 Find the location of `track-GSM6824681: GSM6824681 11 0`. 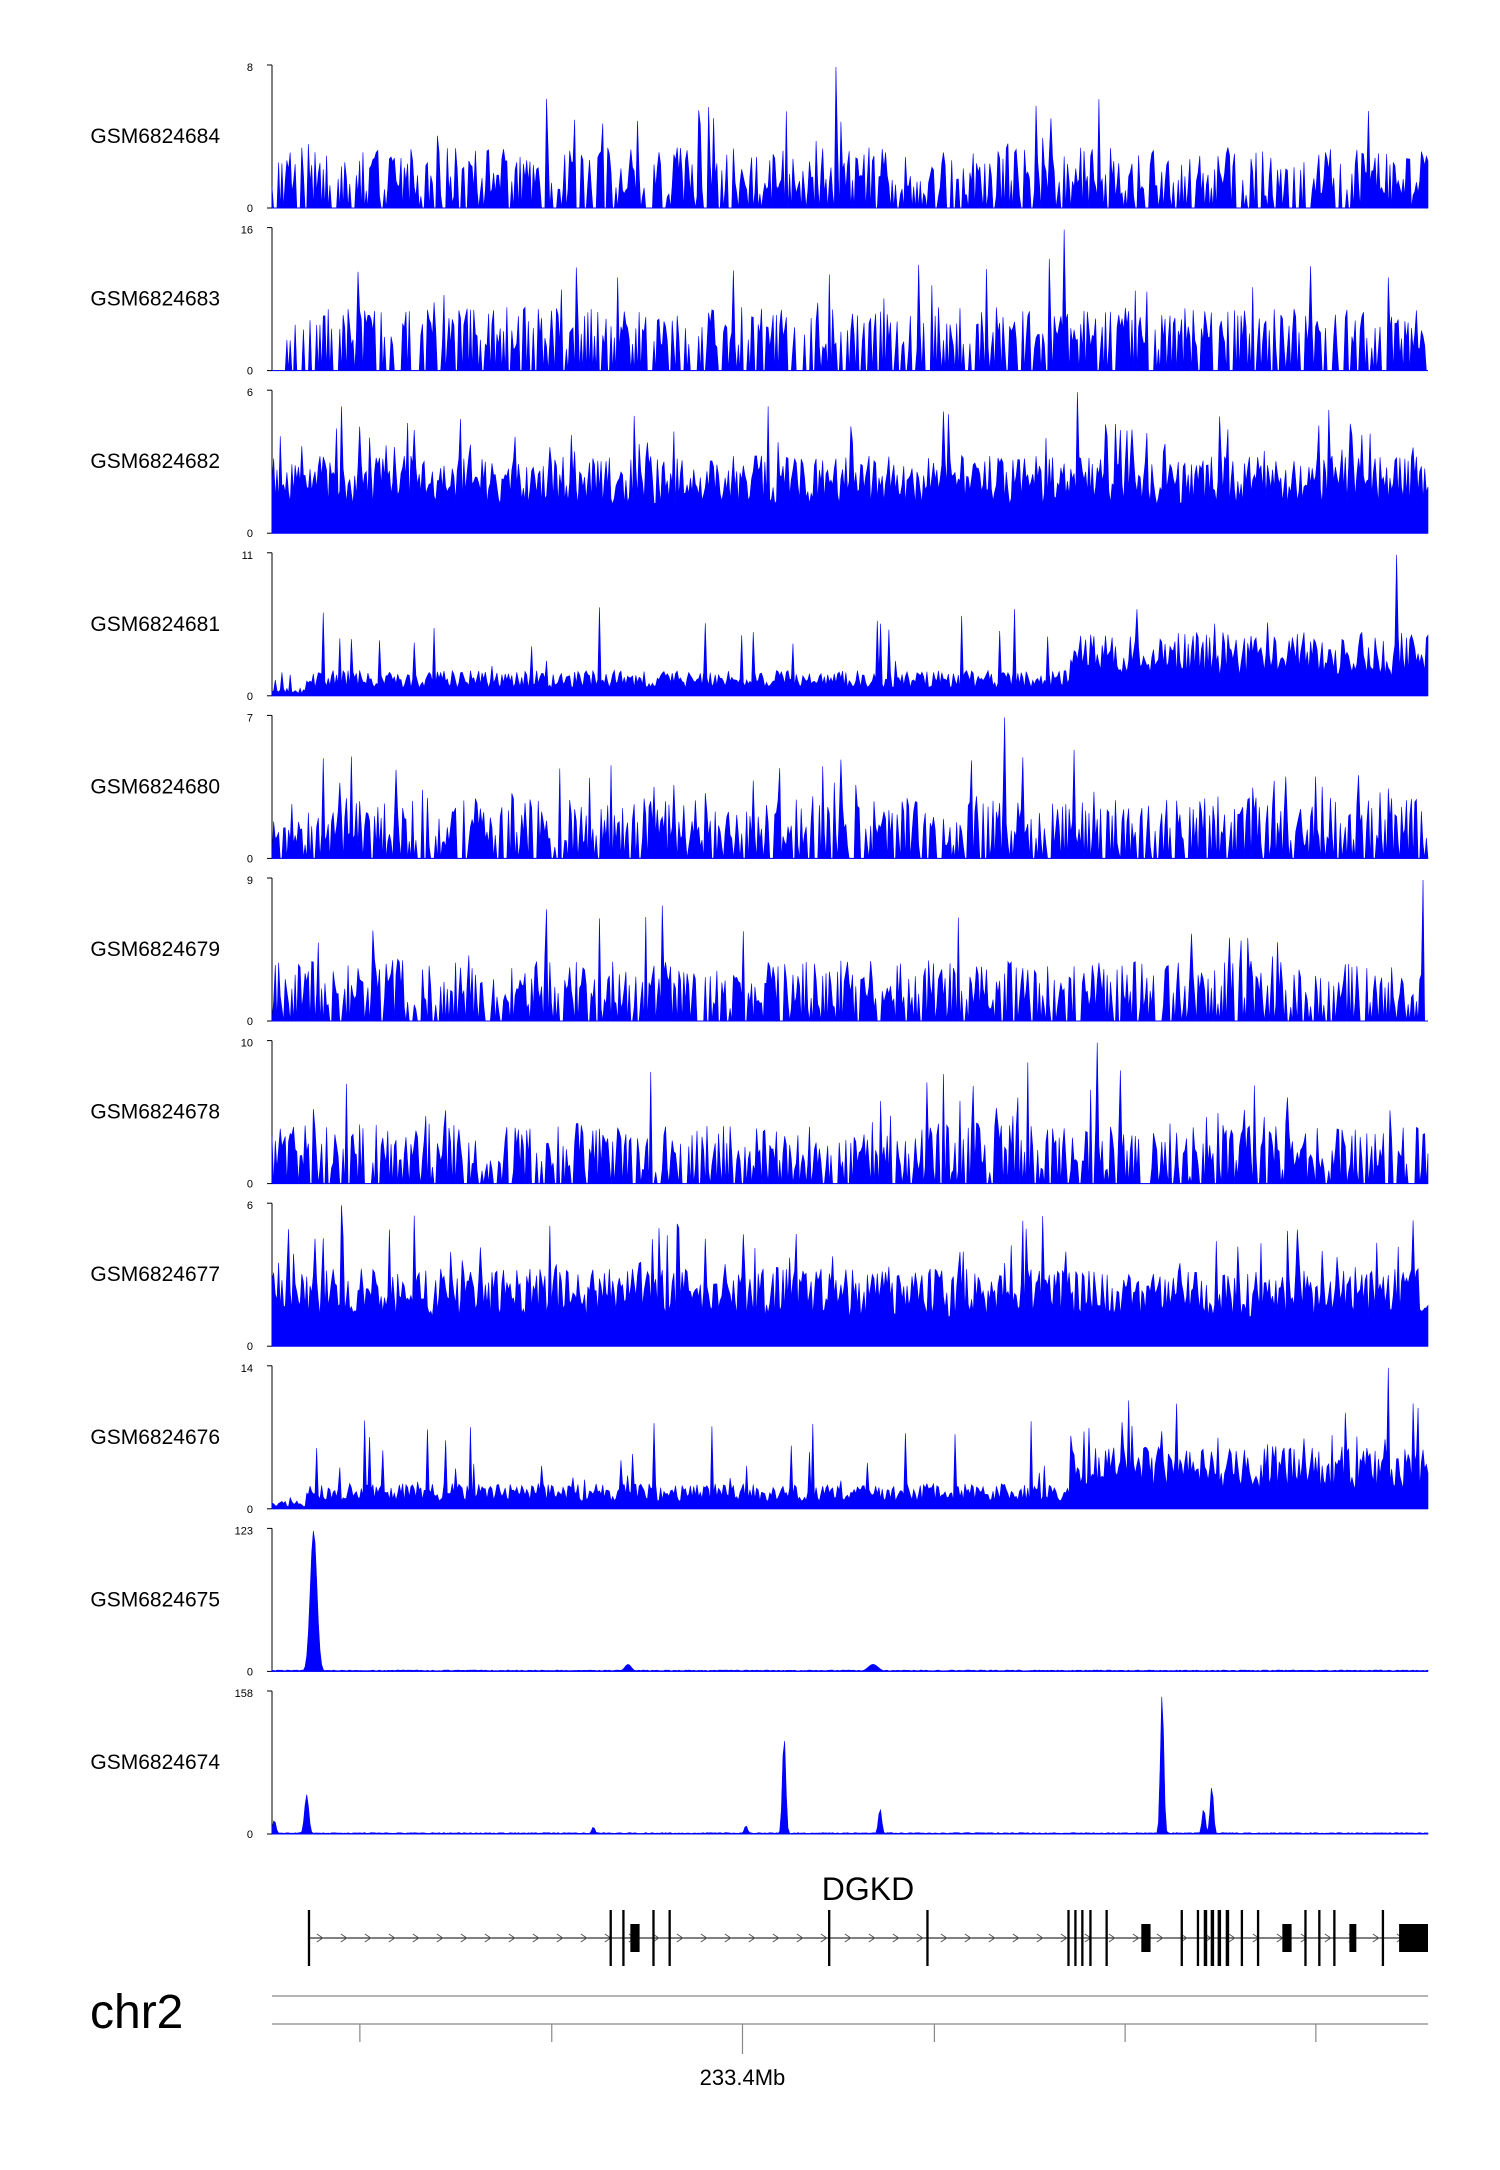

track-GSM6824681: GSM6824681 11 0 is located at coordinates (759, 626).